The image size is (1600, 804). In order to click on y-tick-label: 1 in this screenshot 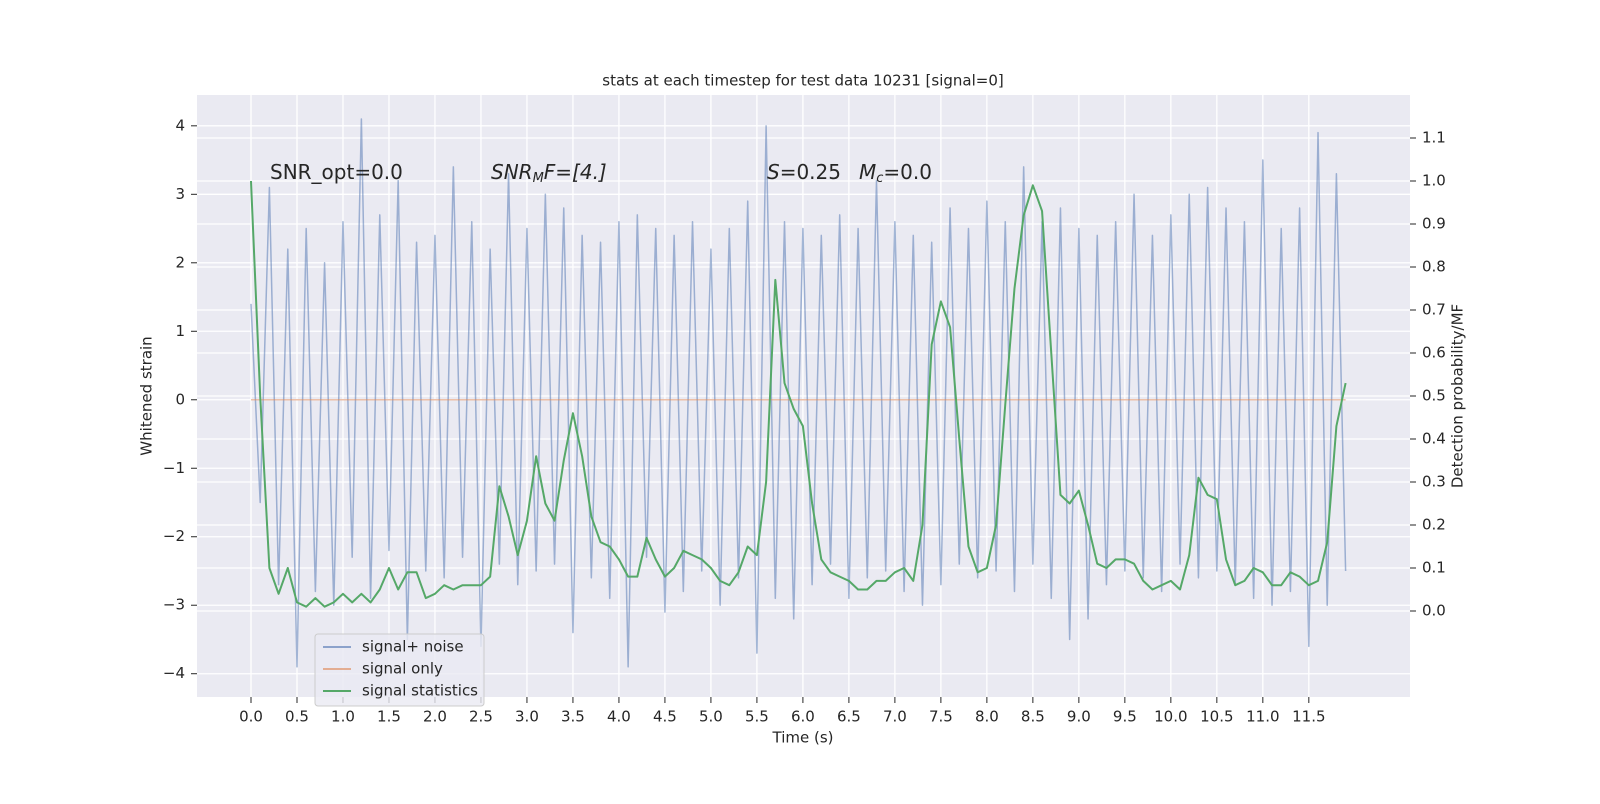, I will do `click(180, 331)`.